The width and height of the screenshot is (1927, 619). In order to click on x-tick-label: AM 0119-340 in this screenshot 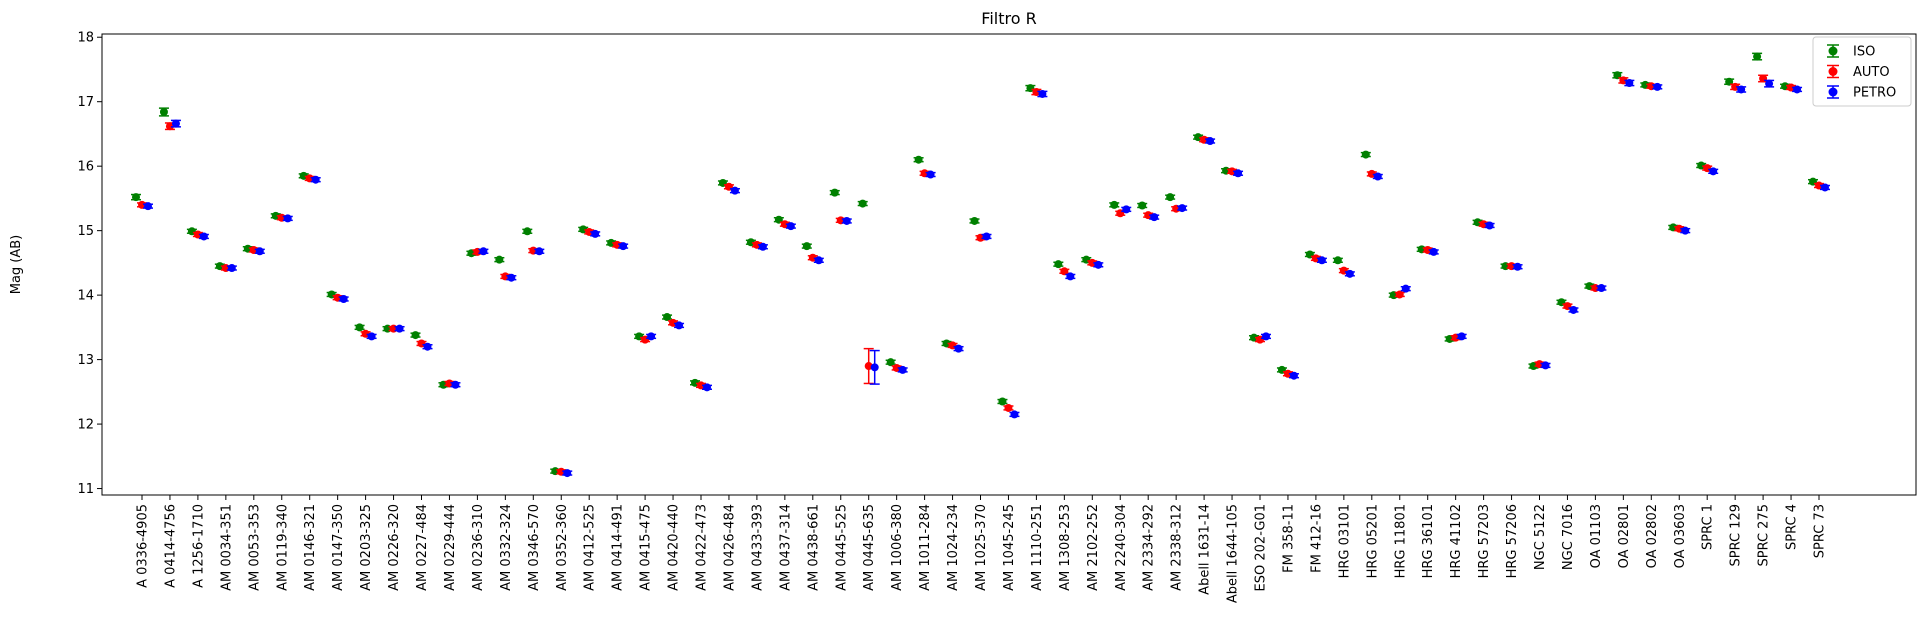, I will do `click(282, 547)`.